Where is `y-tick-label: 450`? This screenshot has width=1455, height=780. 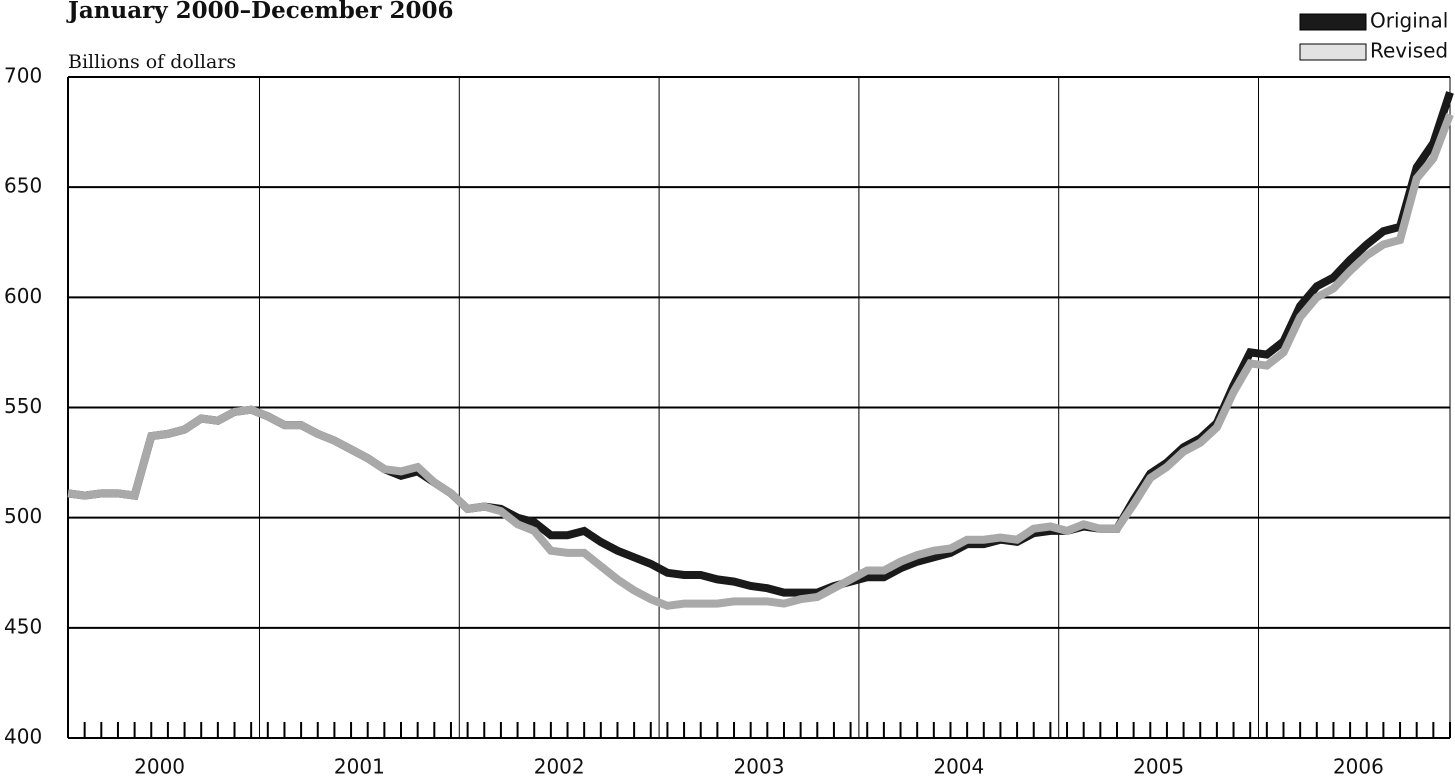 y-tick-label: 450 is located at coordinates (23, 626).